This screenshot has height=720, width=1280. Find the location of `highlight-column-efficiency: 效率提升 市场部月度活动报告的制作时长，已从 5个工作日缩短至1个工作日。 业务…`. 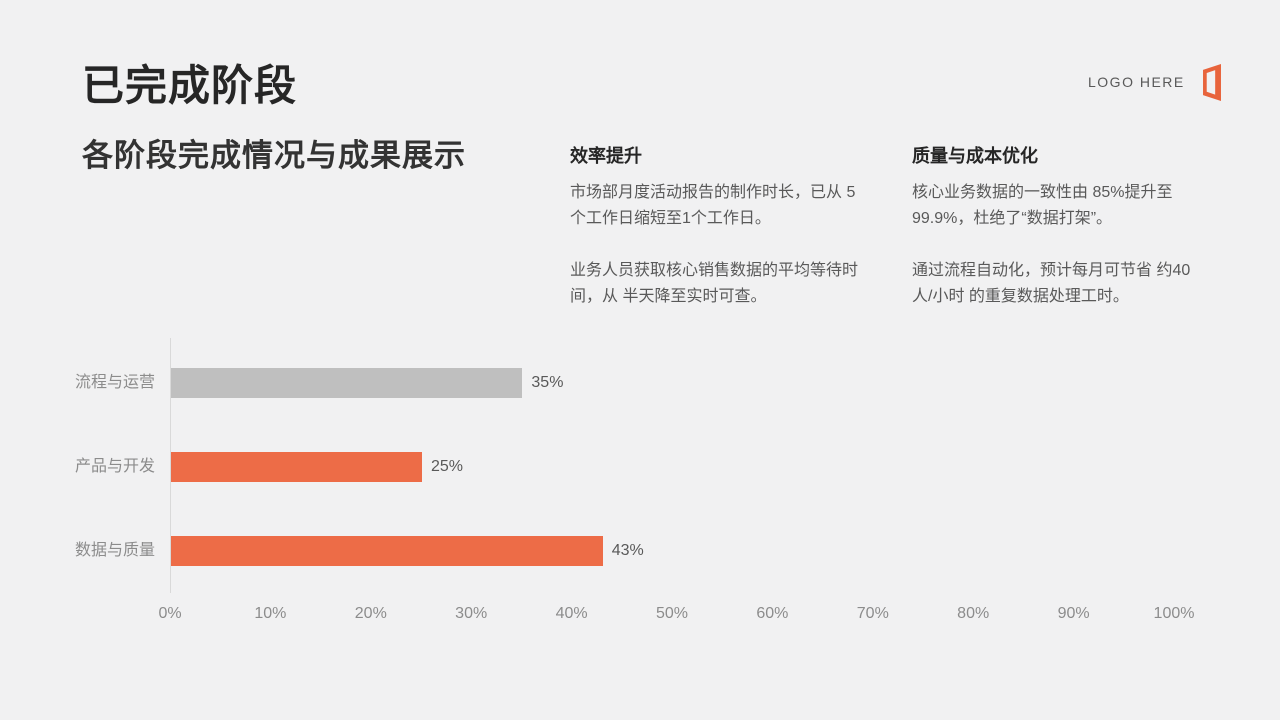

highlight-column-efficiency: 效率提升 市场部月度活动报告的制作时长，已从 5个工作日缩短至1个工作日。 业务… is located at coordinates (716, 239).